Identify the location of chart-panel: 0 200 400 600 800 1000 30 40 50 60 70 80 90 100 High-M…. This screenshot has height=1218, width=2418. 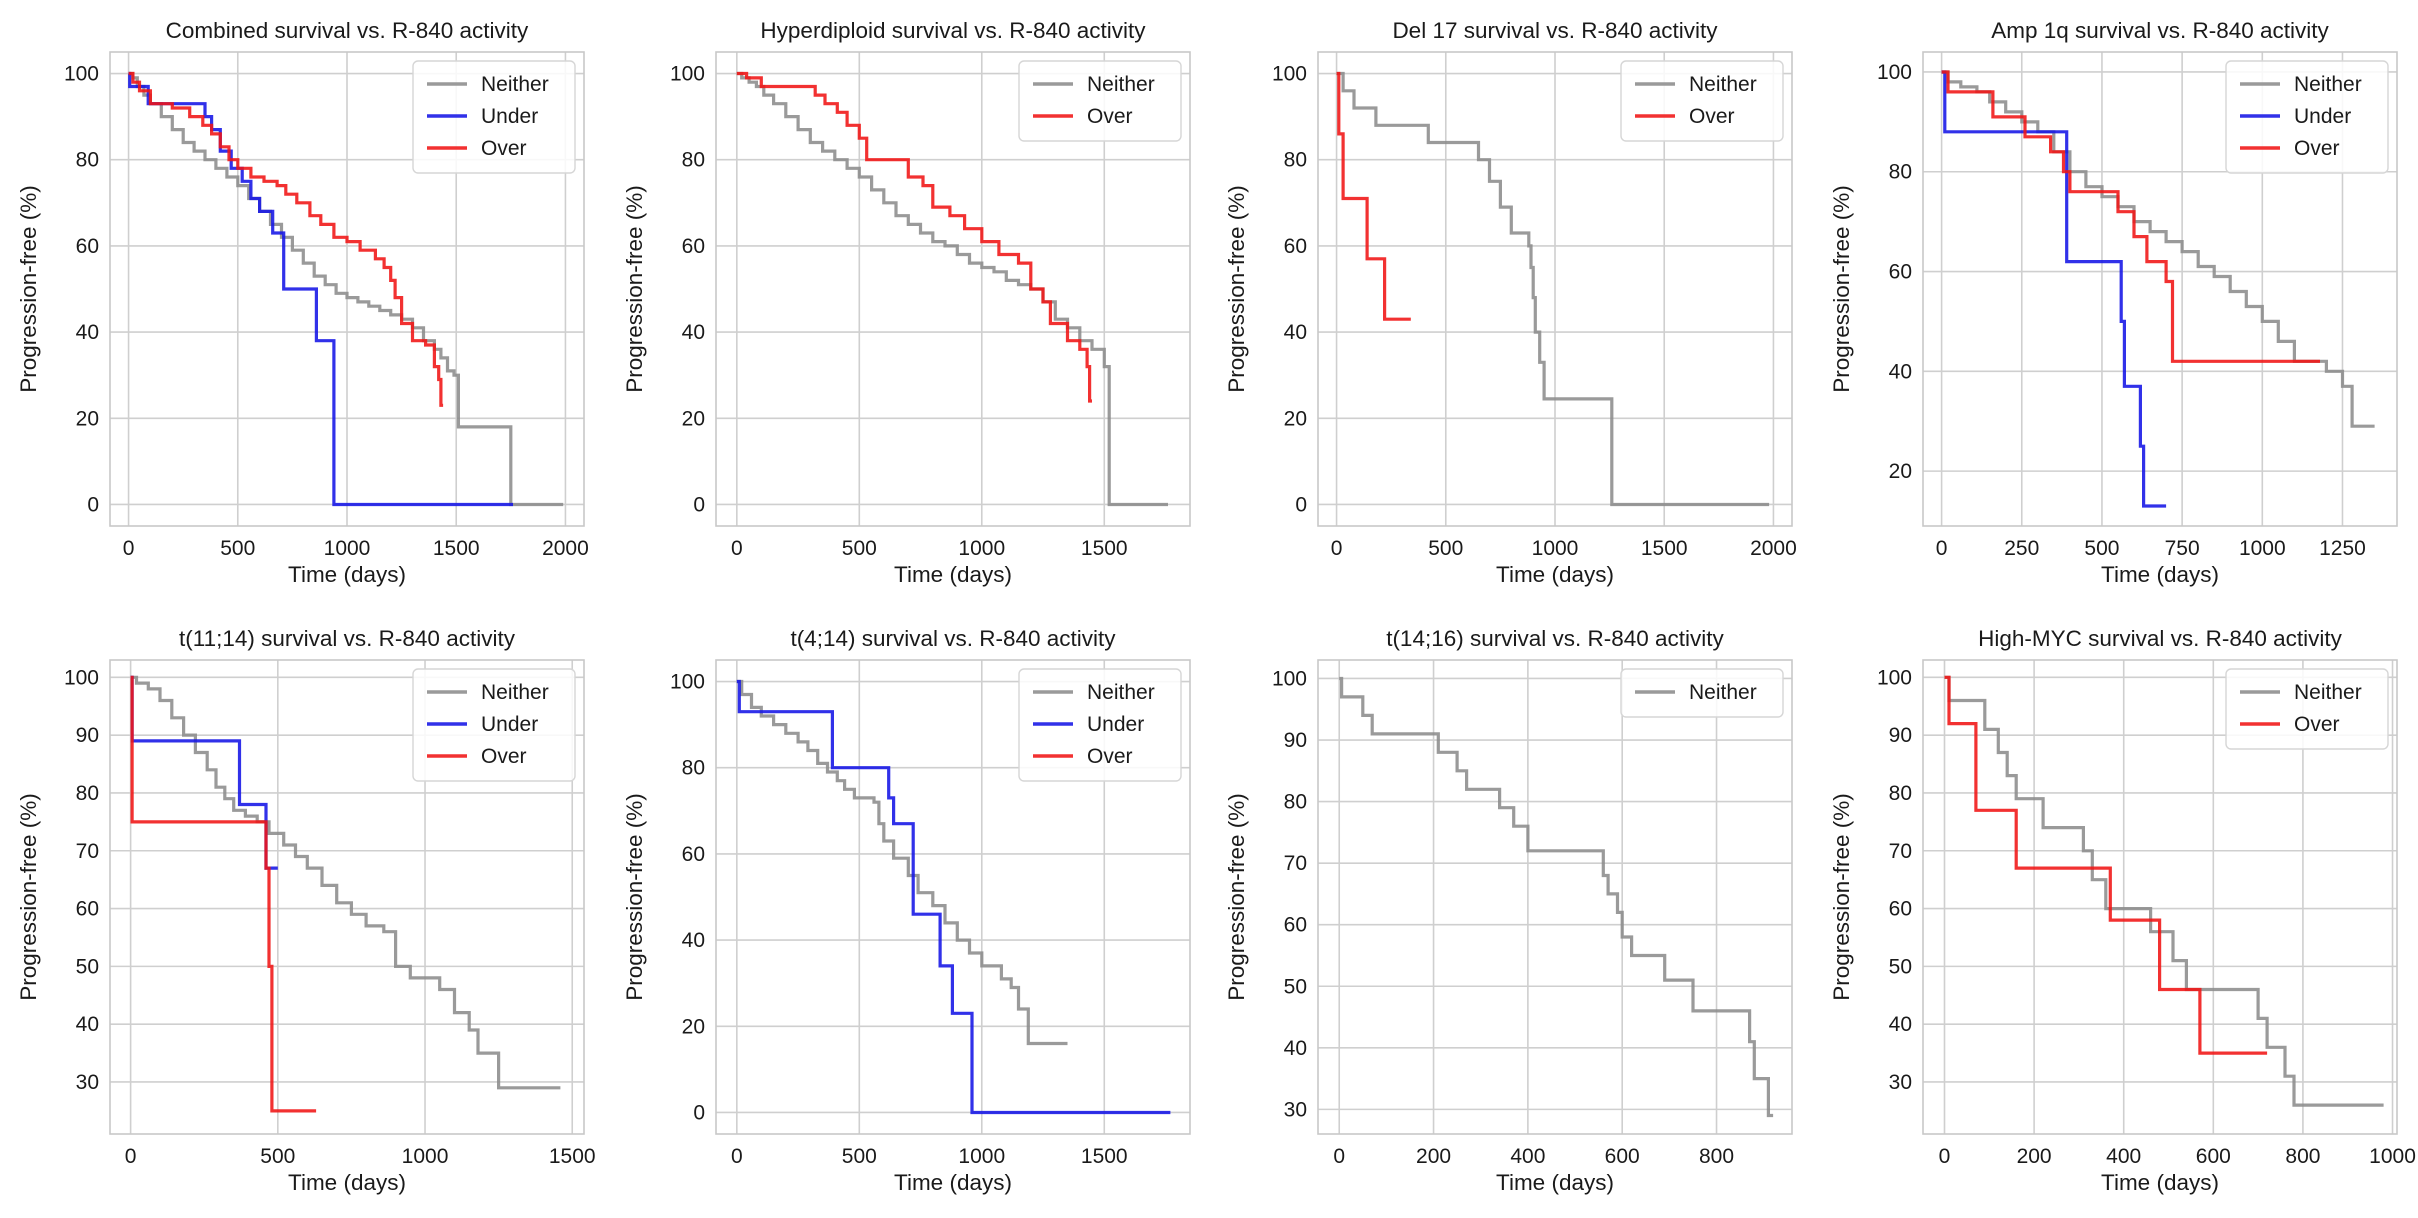
(2122, 910).